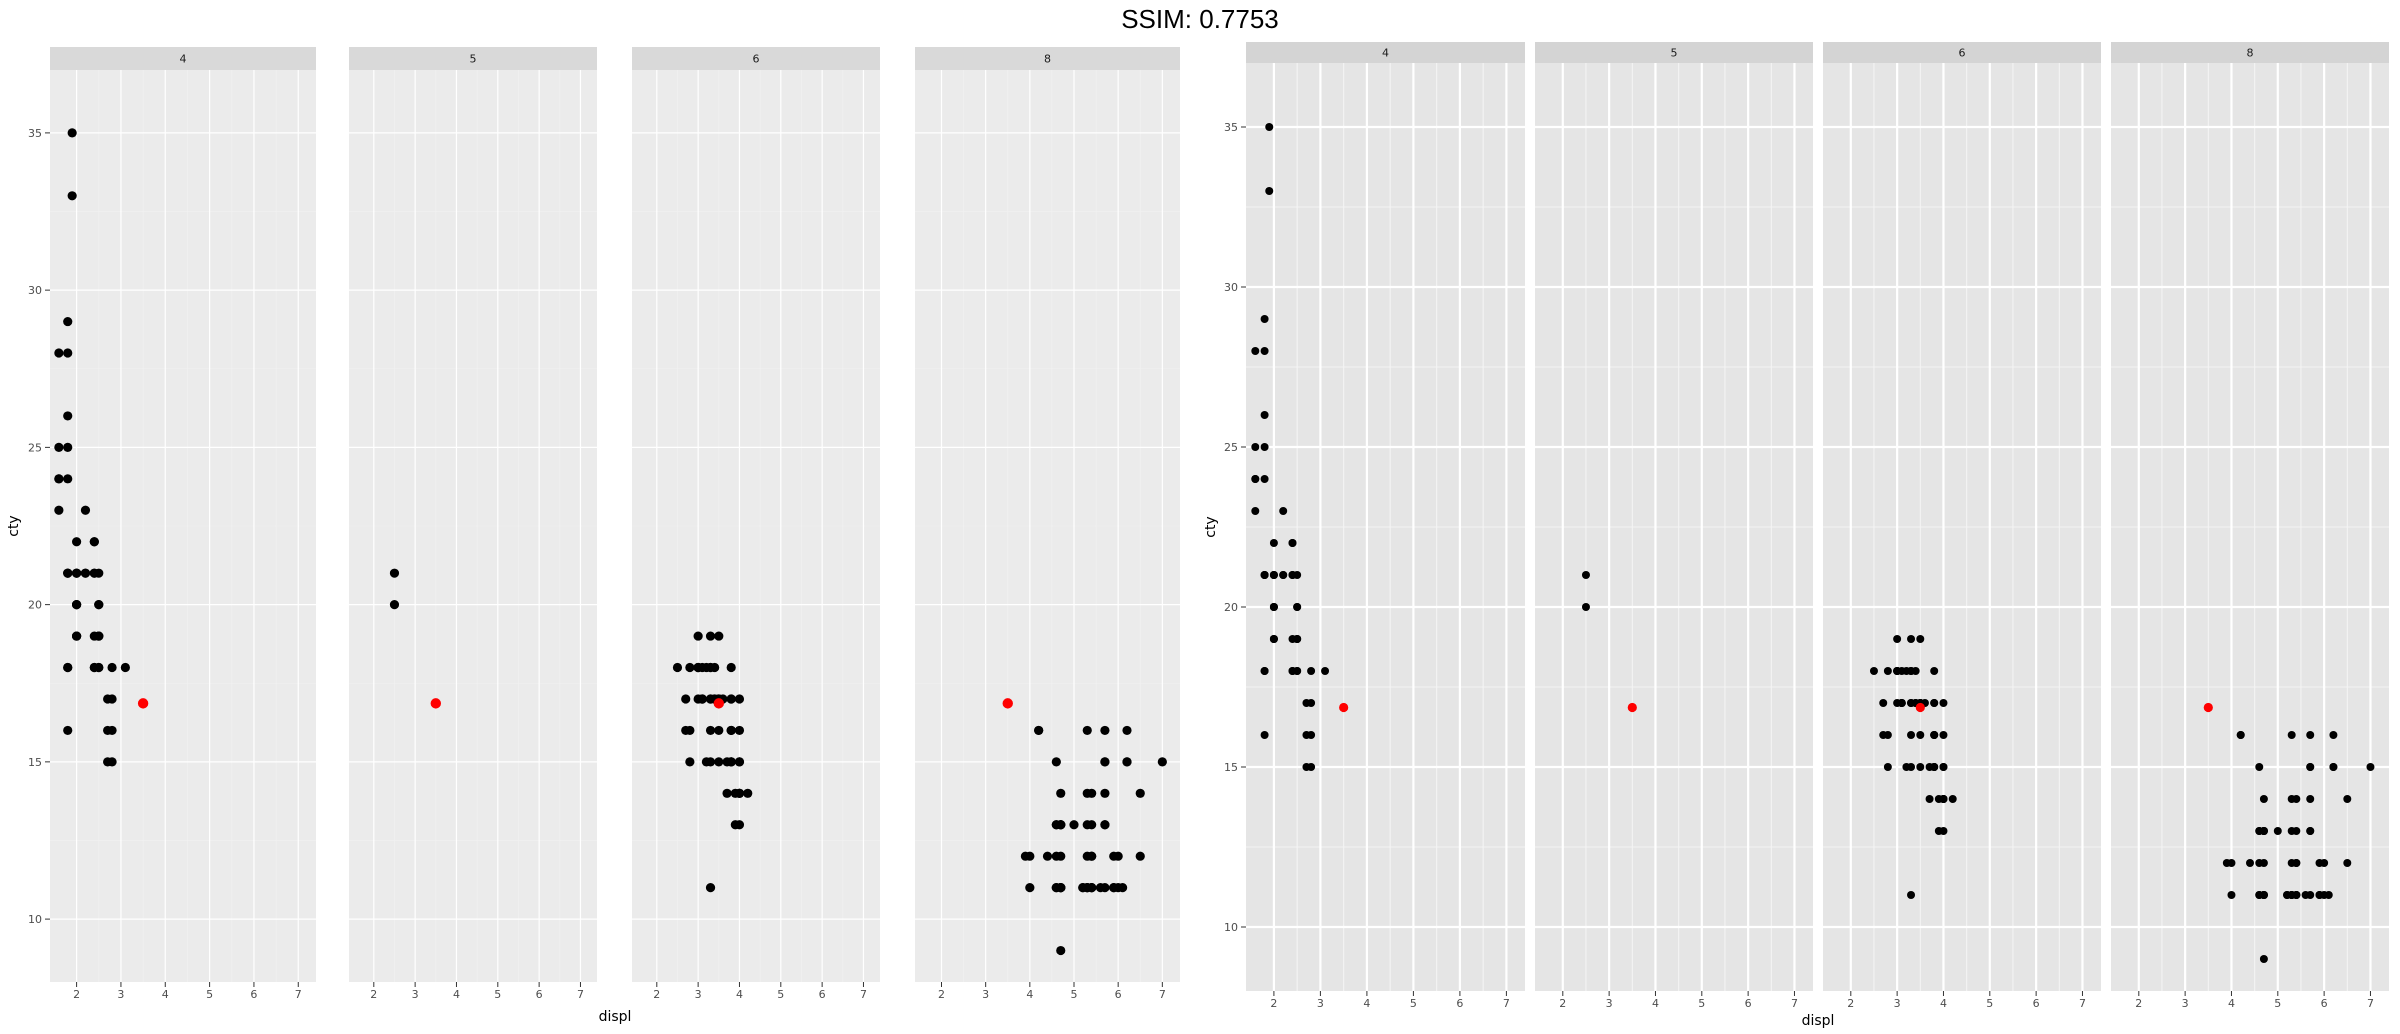  I want to click on y-tick-label: 30, so click(35, 290).